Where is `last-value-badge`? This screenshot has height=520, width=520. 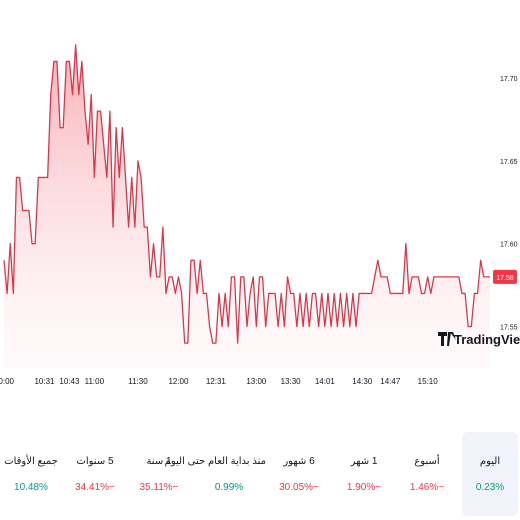 last-value-badge is located at coordinates (505, 276).